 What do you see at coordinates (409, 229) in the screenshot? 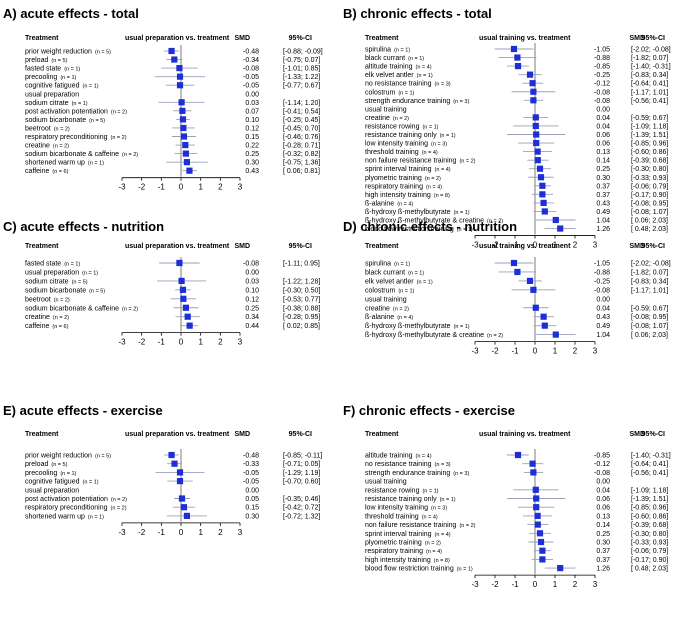
I see `treatment-name: blood flow restriction training` at bounding box center [409, 229].